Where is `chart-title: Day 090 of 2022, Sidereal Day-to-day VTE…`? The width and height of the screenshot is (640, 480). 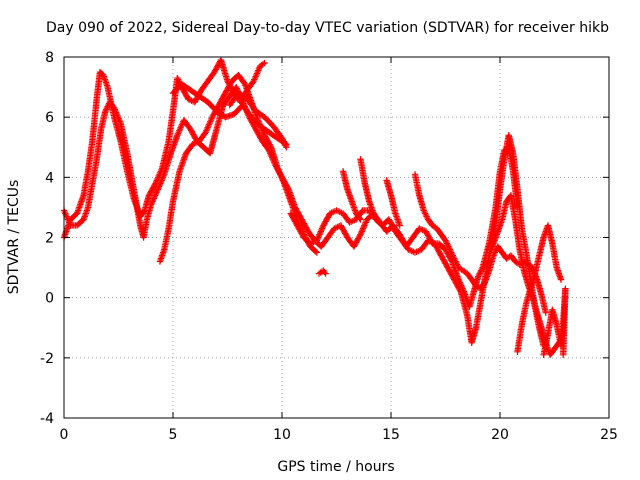 chart-title: Day 090 of 2022, Sidereal Day-to-day VTE… is located at coordinates (327, 28).